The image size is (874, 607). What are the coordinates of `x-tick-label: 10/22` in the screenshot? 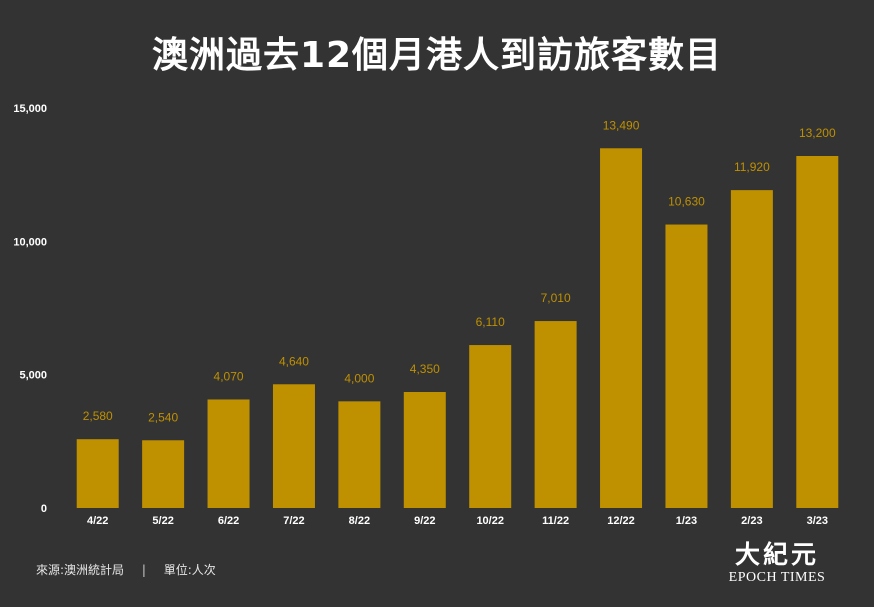 It's located at (490, 521).